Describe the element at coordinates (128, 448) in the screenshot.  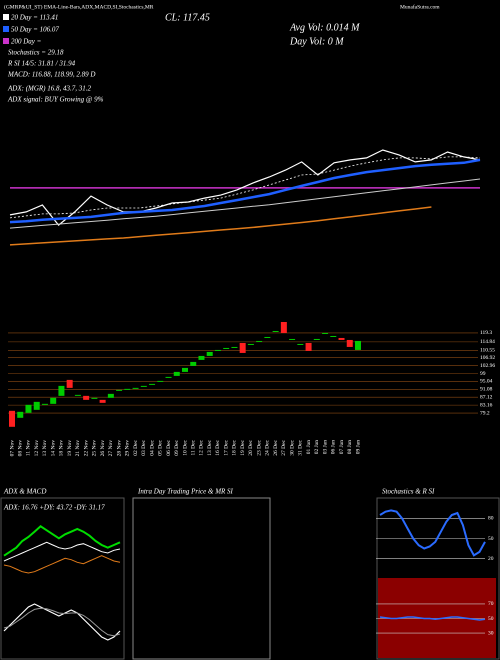
I see `x-tick-label: 29 Nov` at that location.